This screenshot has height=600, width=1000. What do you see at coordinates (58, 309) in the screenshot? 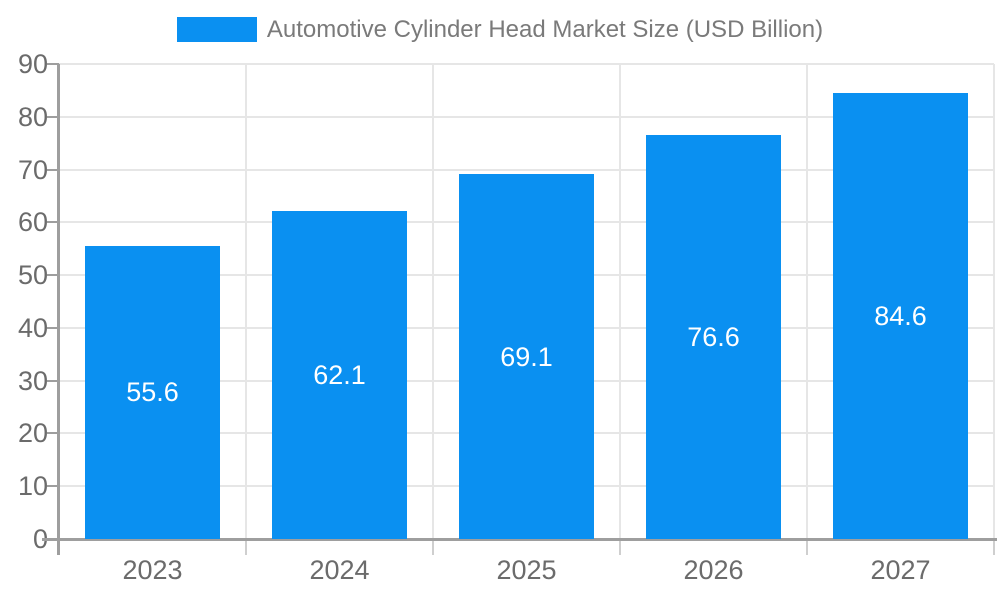
I see `y-axis-line` at bounding box center [58, 309].